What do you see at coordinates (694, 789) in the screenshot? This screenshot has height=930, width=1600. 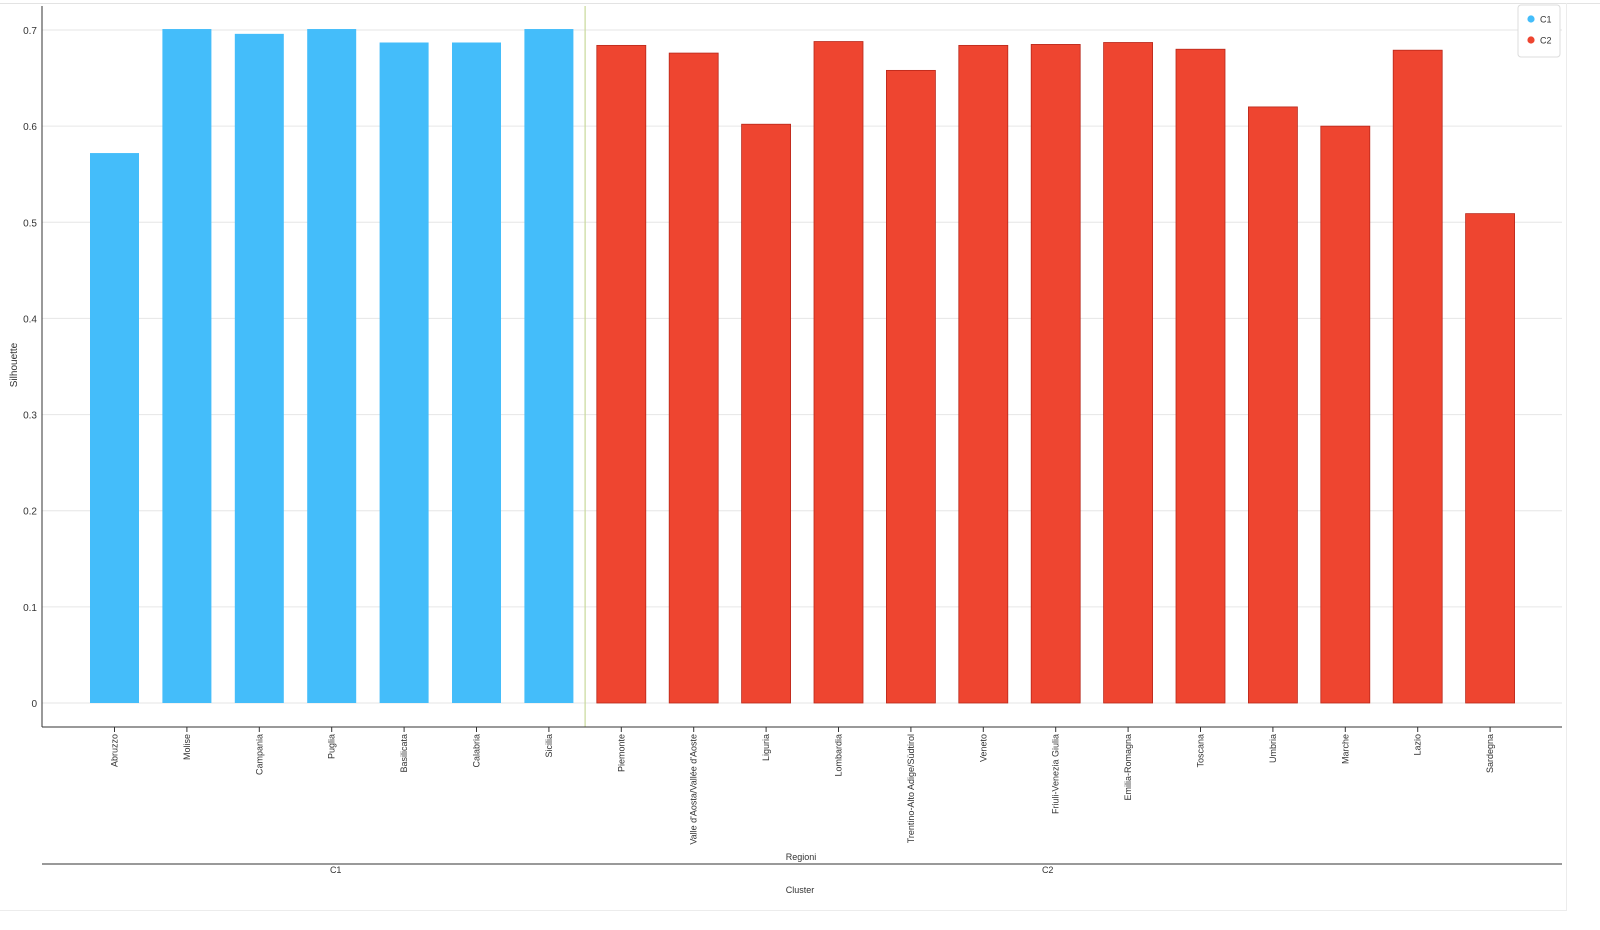 I see `x-tick-label: Valle d'Aosta/Vallée d'Aoste` at bounding box center [694, 789].